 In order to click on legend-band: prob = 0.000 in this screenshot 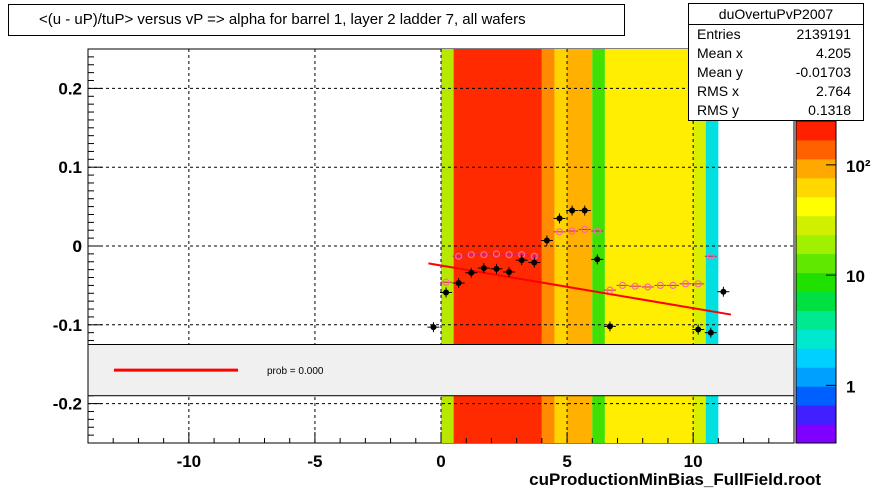, I will do `click(441, 370)`.